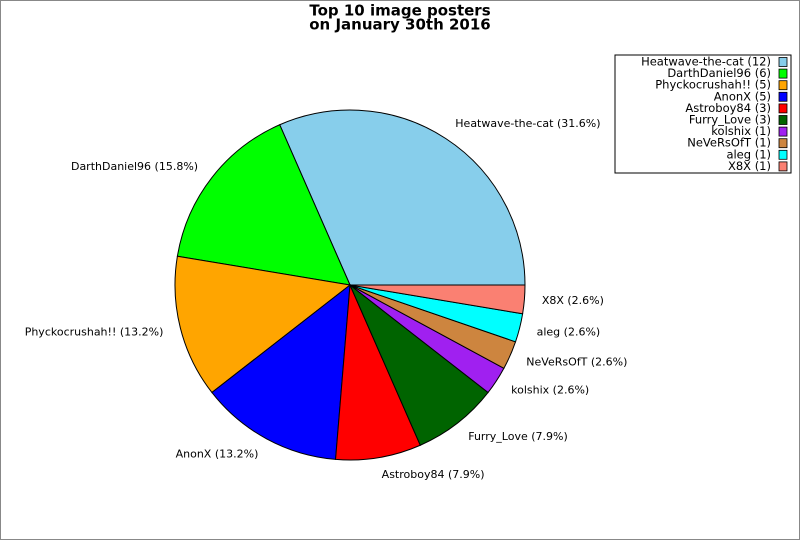  I want to click on chart-title: on January 30th 2016, so click(399, 25).